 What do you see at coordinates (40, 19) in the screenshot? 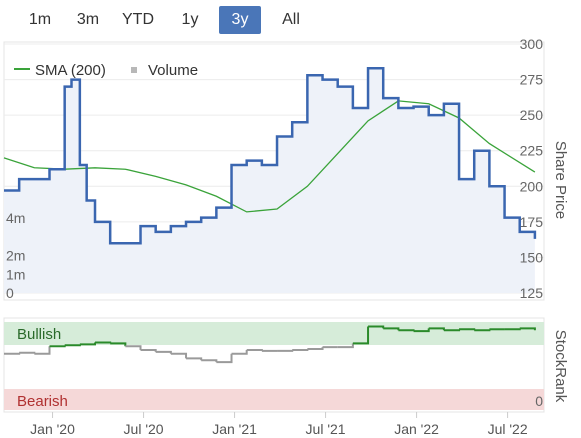
I see `range-button-1m: 1m` at bounding box center [40, 19].